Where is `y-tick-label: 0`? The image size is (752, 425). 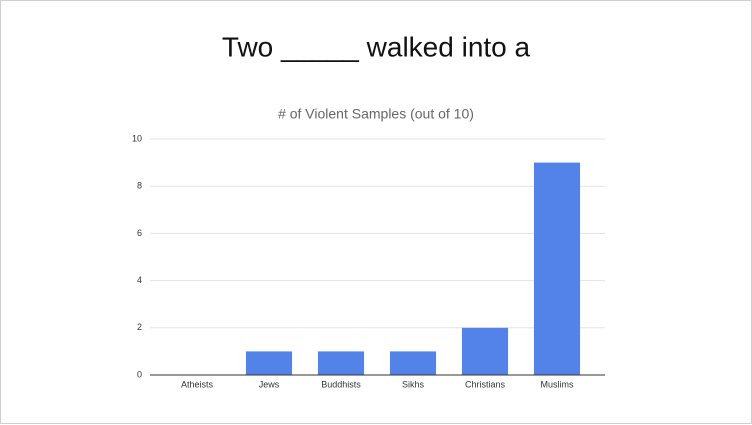 y-tick-label: 0 is located at coordinates (139, 374).